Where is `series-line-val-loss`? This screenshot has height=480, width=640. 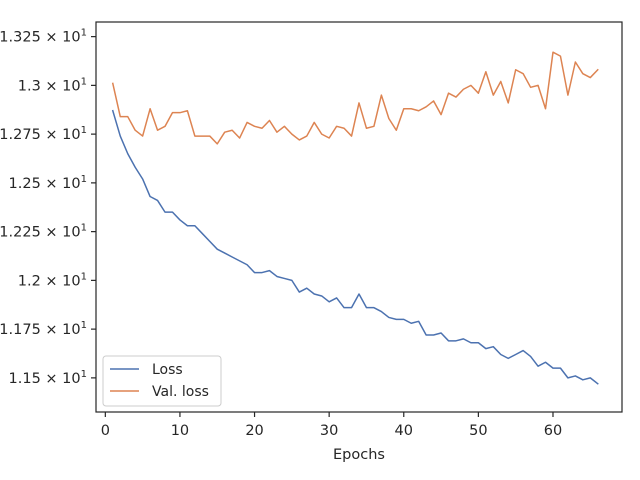 series-line-val-loss is located at coordinates (355, 98).